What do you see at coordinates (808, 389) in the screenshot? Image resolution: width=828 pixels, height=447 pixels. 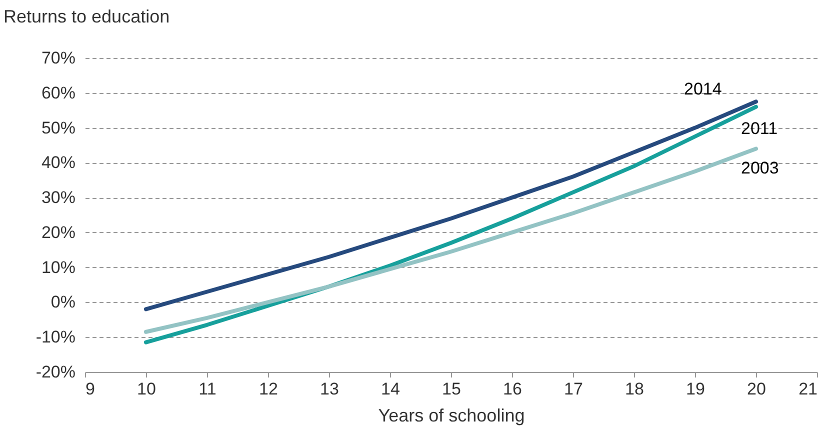 I see `x-tick-label: 21` at bounding box center [808, 389].